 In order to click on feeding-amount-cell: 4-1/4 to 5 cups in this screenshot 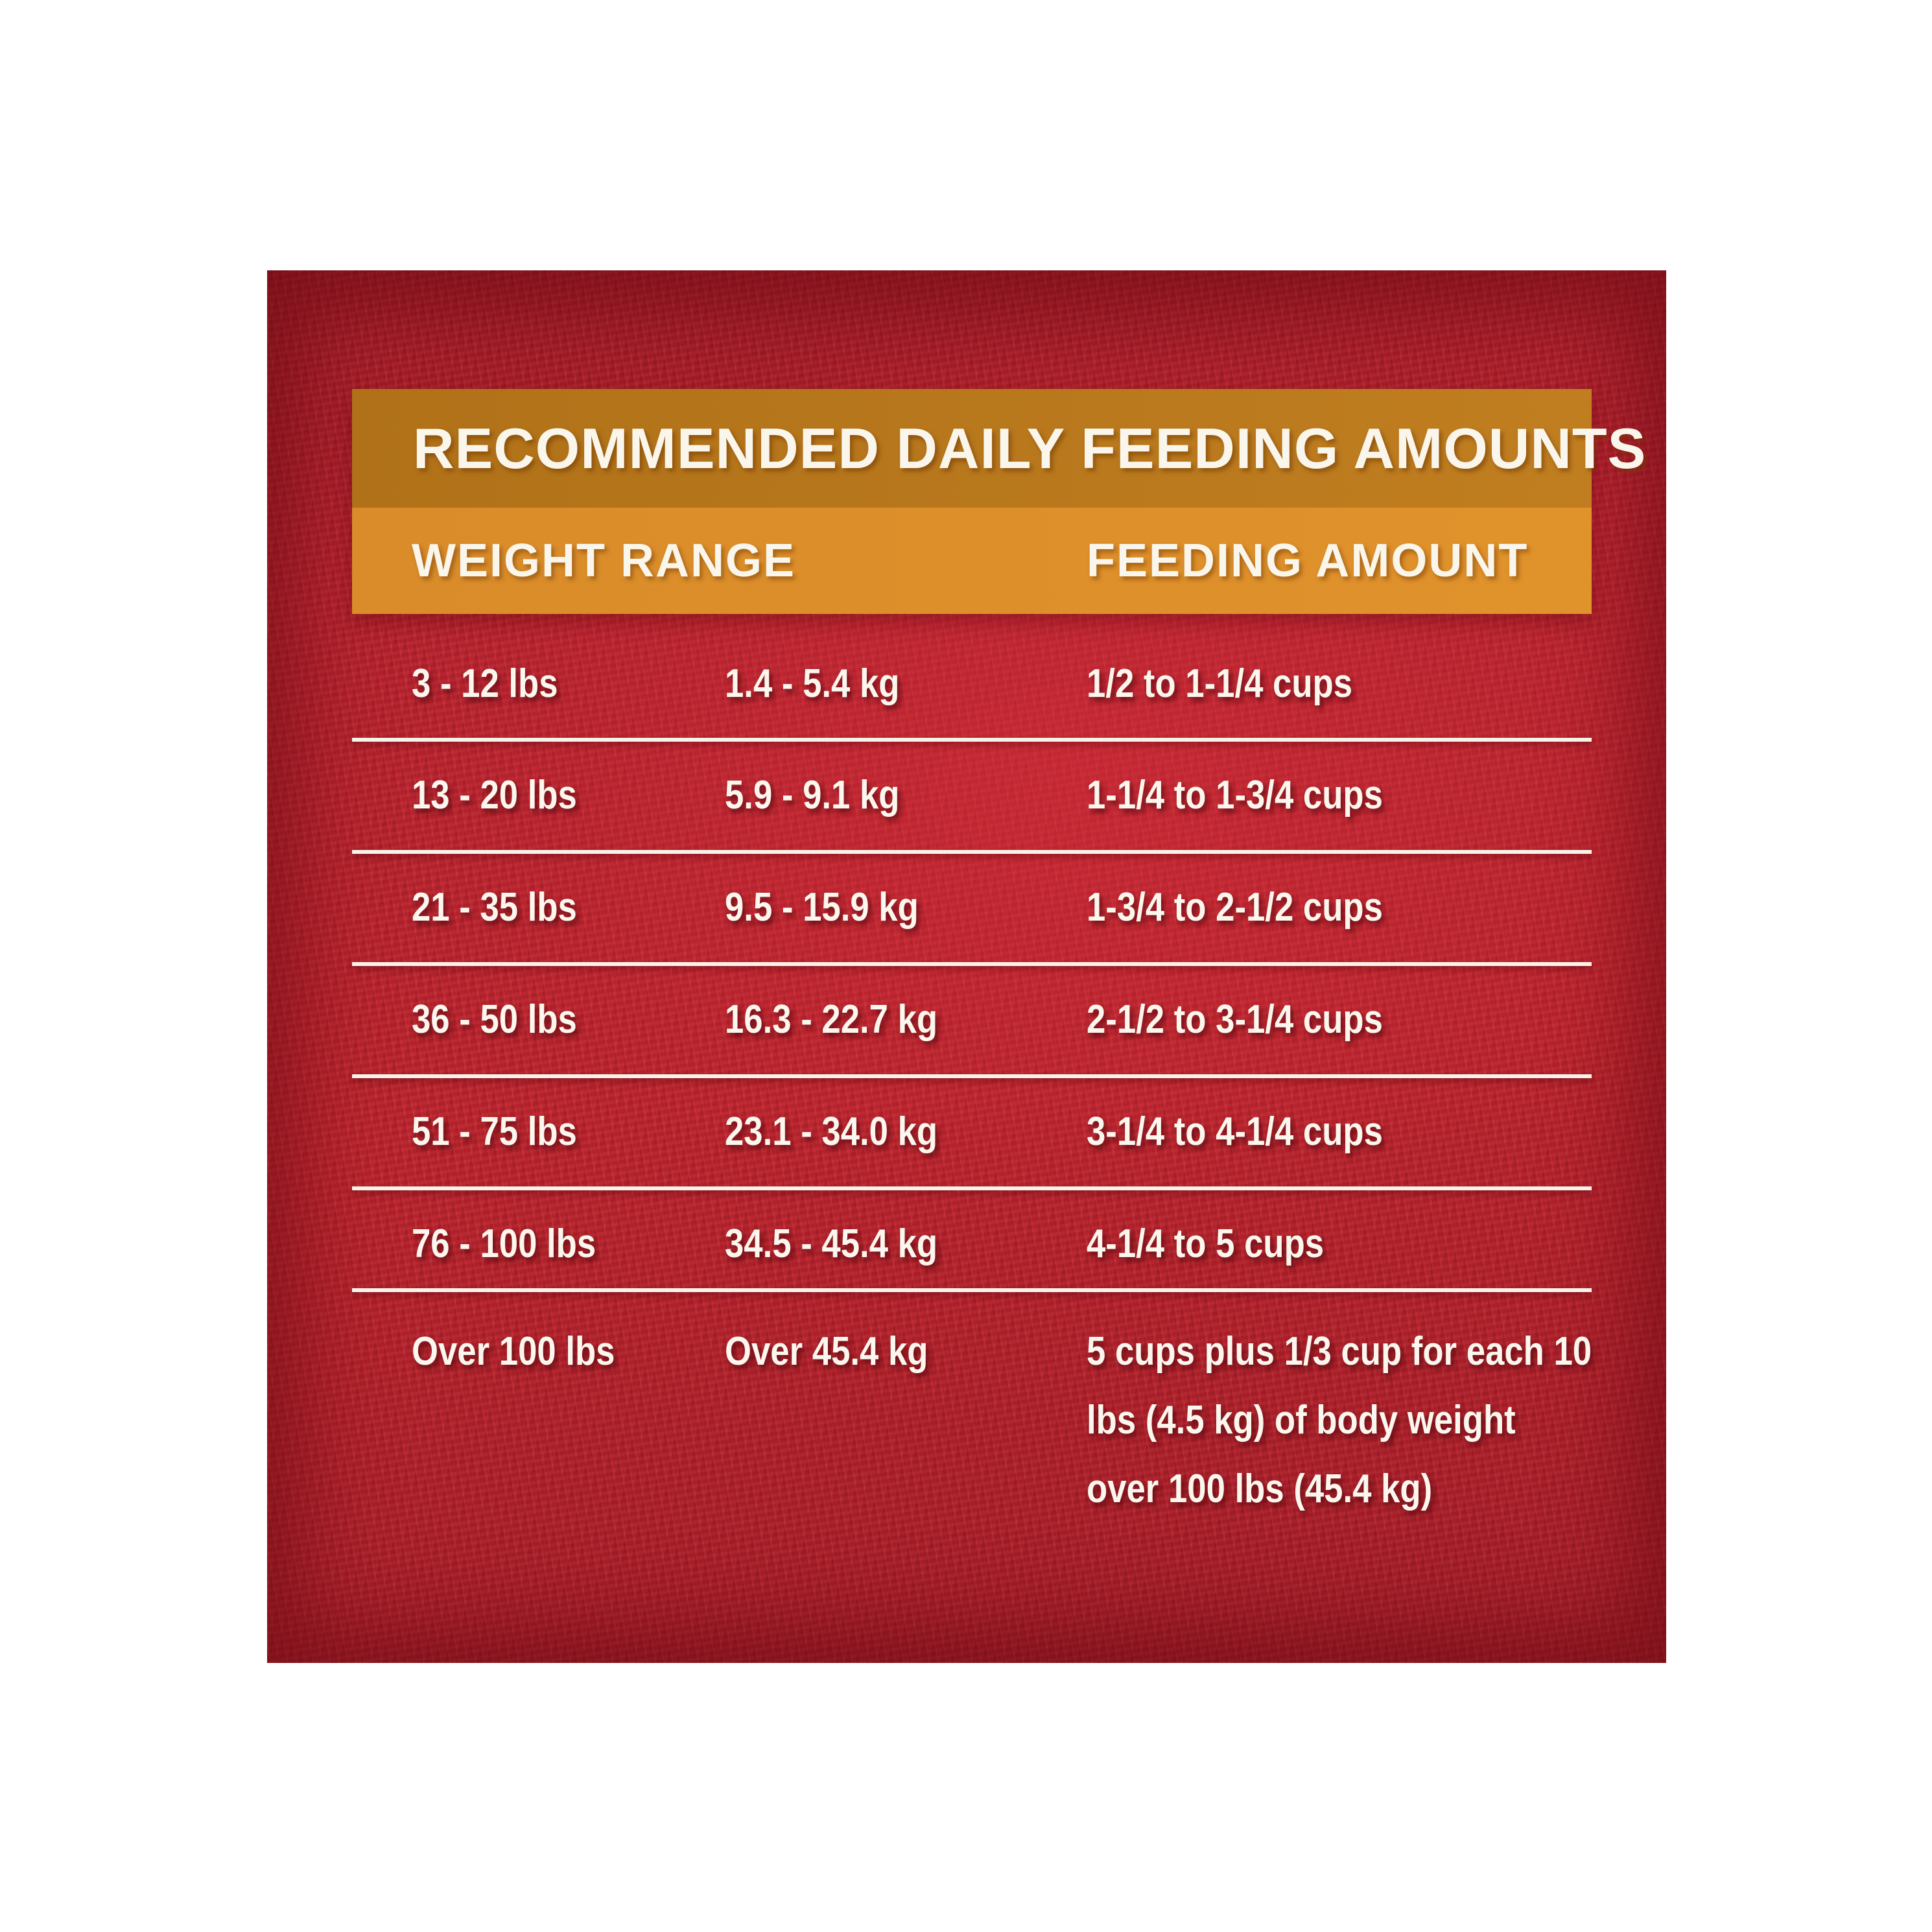, I will do `click(1206, 1243)`.